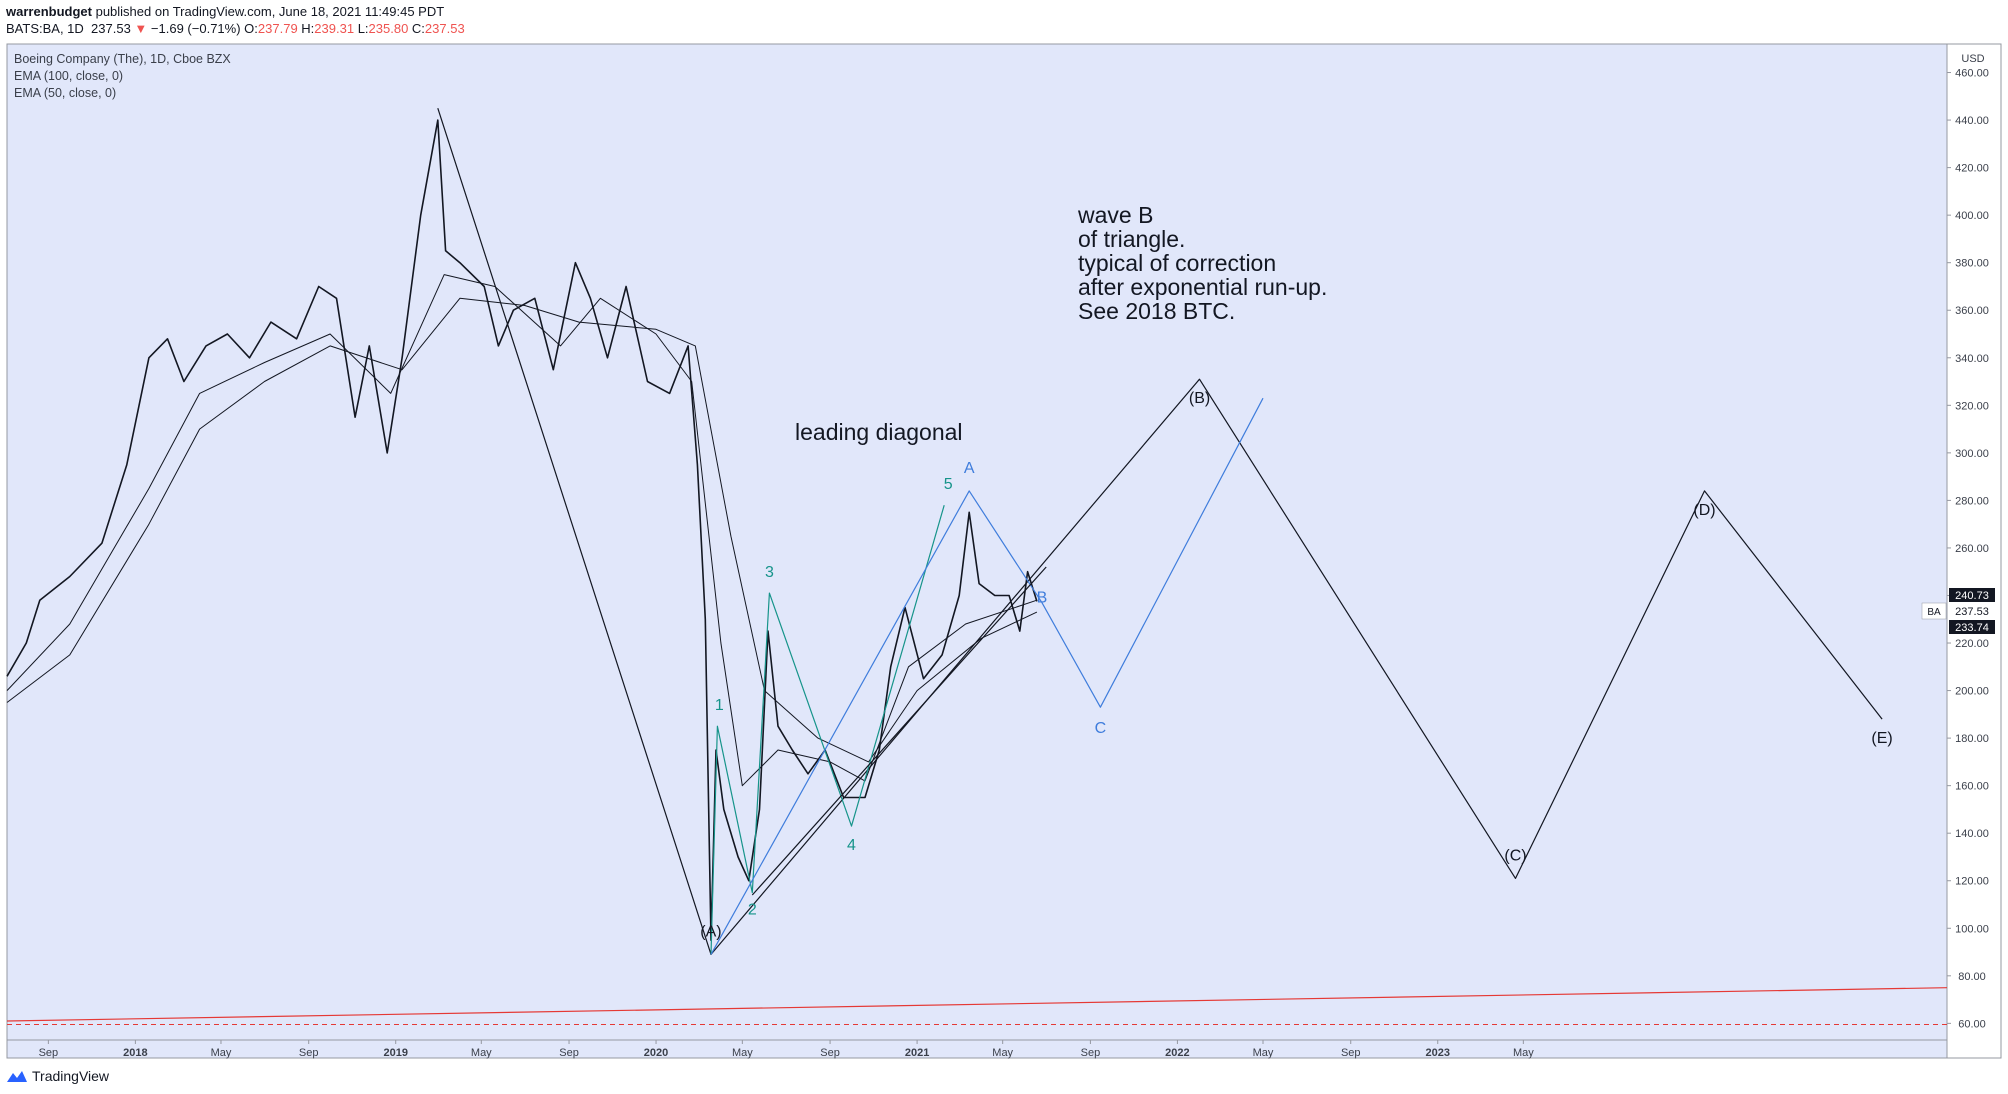 Image resolution: width=2008 pixels, height=1094 pixels. What do you see at coordinates (656, 1053) in the screenshot?
I see `x-tick-label: 2020` at bounding box center [656, 1053].